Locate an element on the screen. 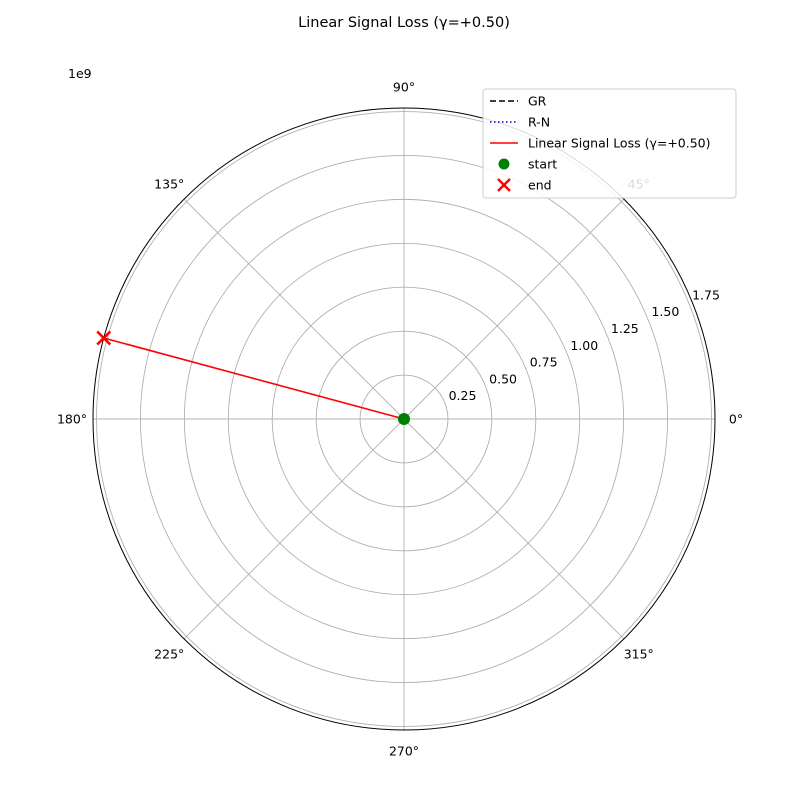 Image resolution: width=800 pixels, height=800 pixels. radial-tick-labels: 0.25 0.50 0.75 1.00 1.25 1.50 1.75 is located at coordinates (584, 345).